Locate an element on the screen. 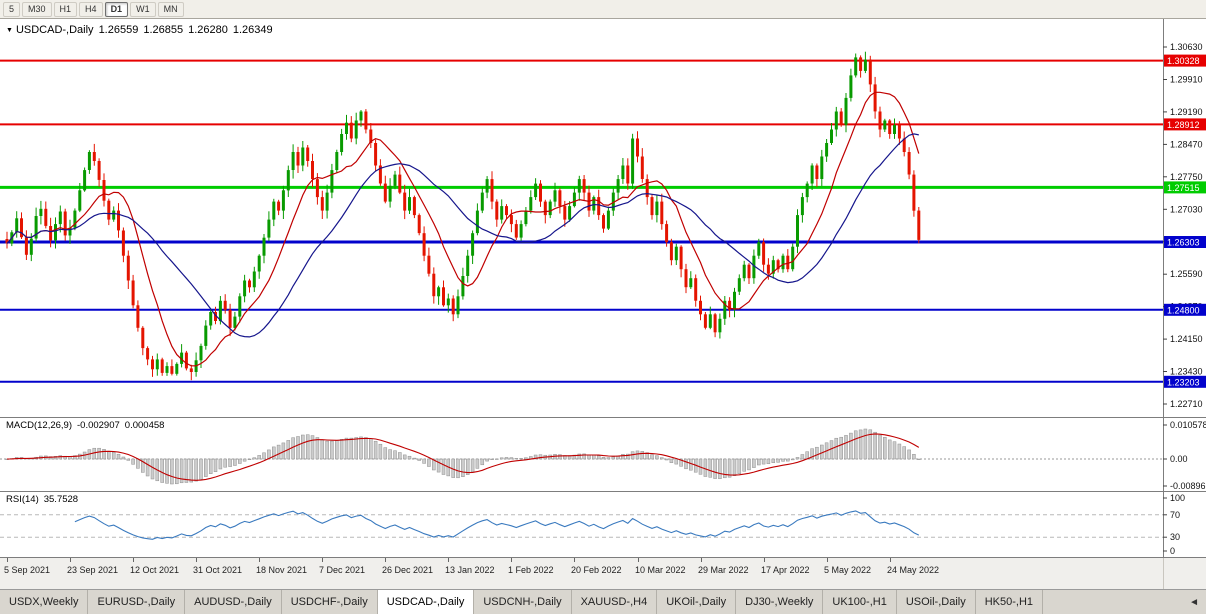 This screenshot has width=1206, height=614. chart-tab-xauusd-h4: XAUUSD-,H4 is located at coordinates (615, 602).